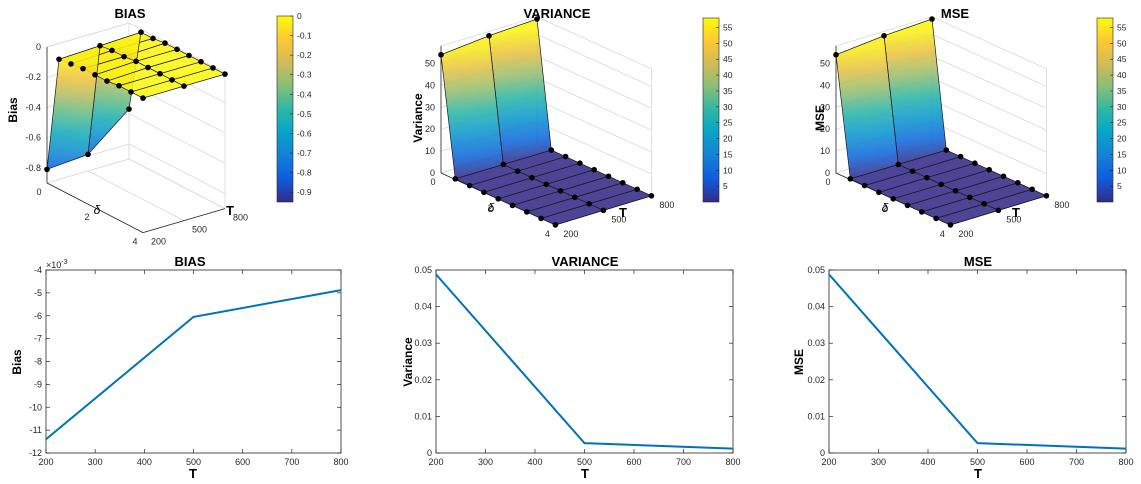 This screenshot has height=484, width=1141. Describe the element at coordinates (485, 462) in the screenshot. I see `x-tick-label: 300` at that location.